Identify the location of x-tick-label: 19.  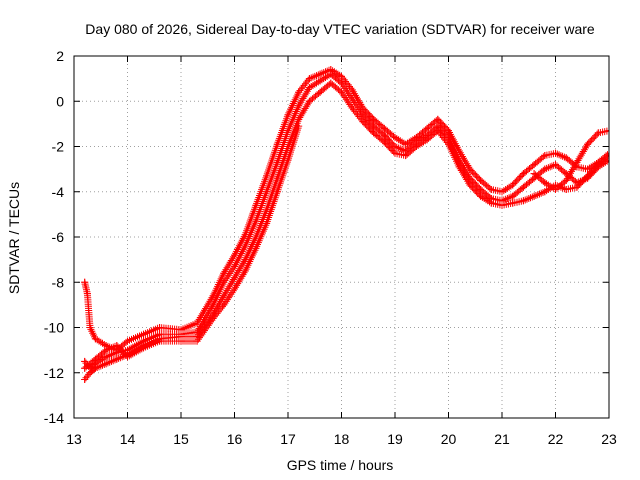
(395, 439).